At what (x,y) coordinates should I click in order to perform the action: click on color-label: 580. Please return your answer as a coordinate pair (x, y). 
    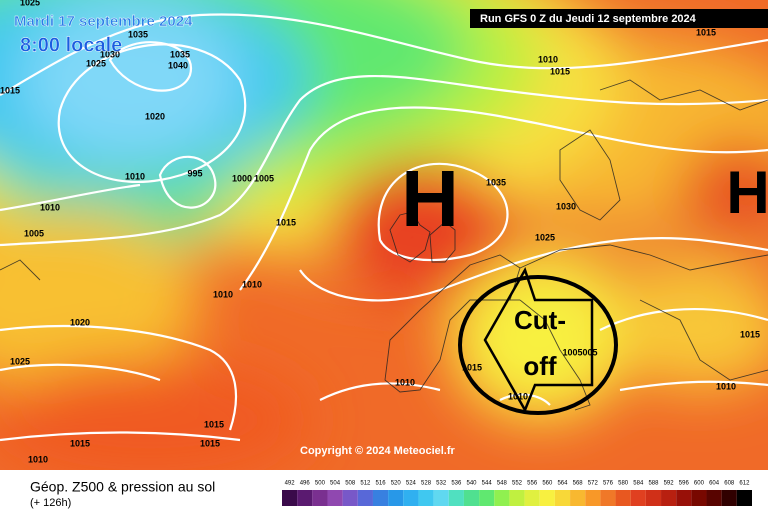
    Looking at the image, I should click on (623, 484).